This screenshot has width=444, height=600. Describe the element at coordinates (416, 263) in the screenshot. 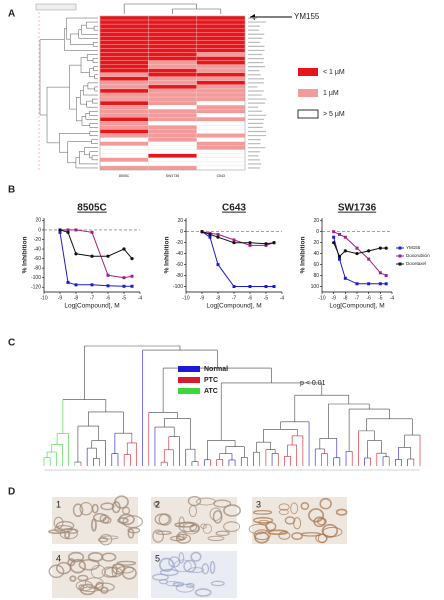

I see `legend-label: Docetaxel` at that location.